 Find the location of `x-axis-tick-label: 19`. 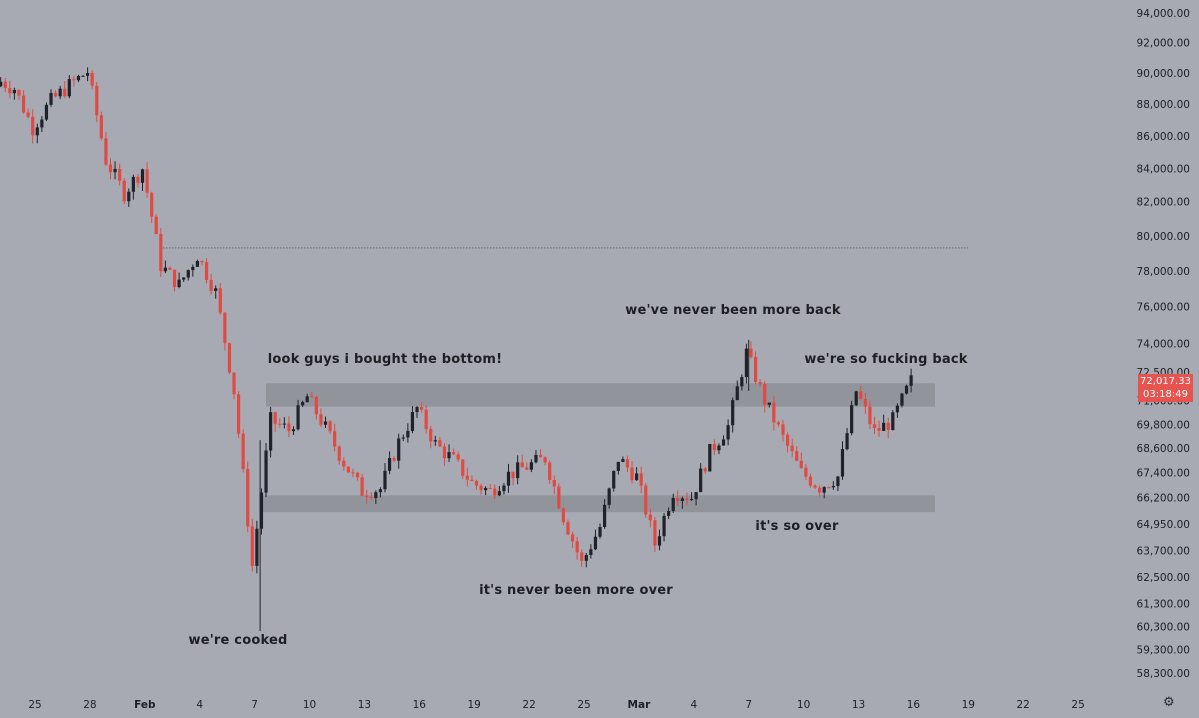

x-axis-tick-label: 19 is located at coordinates (474, 705).